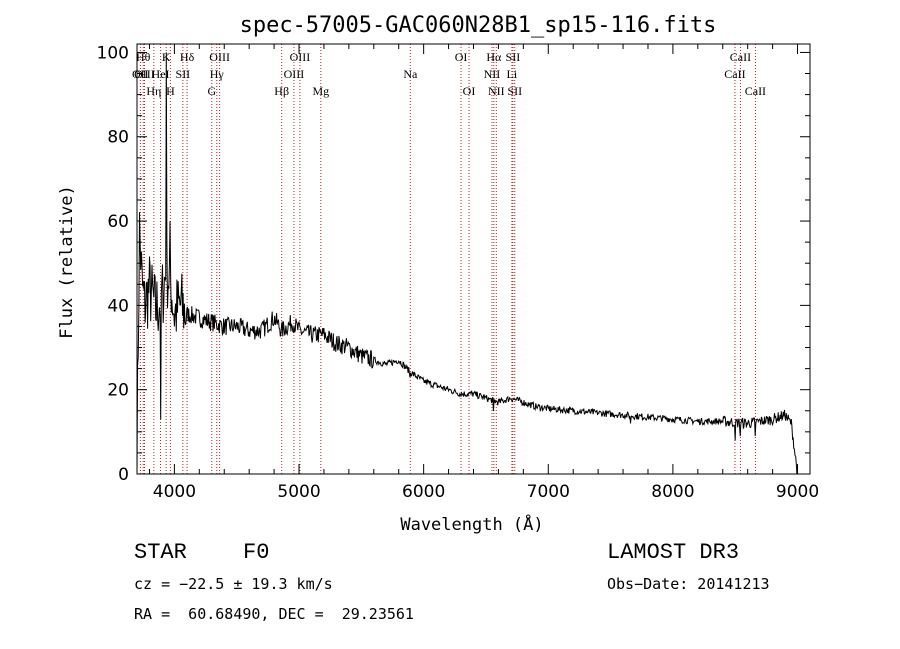 The height and width of the screenshot is (649, 900). I want to click on x-tick-label: 5000, so click(298, 492).